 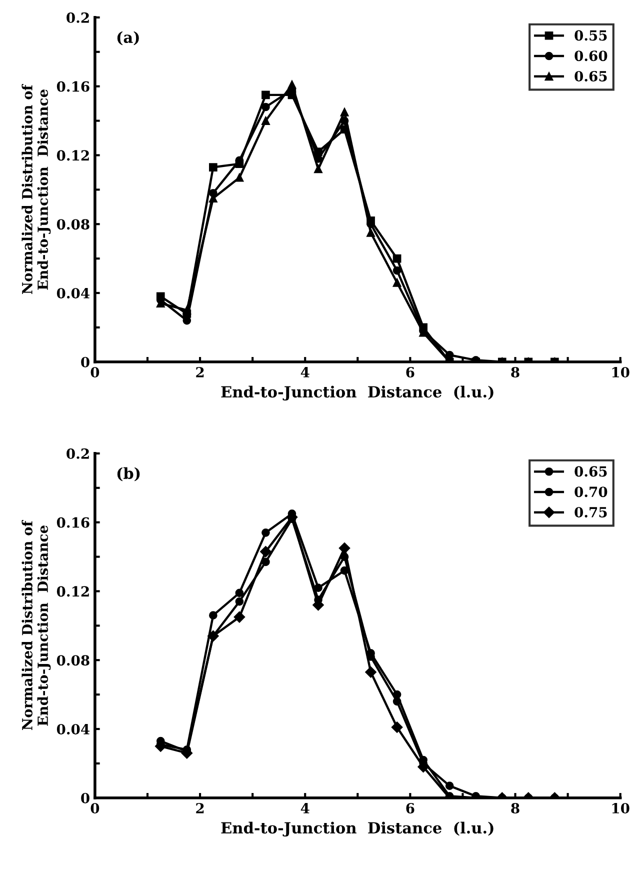 What do you see at coordinates (128, 38) in the screenshot?
I see `text: (a)` at bounding box center [128, 38].